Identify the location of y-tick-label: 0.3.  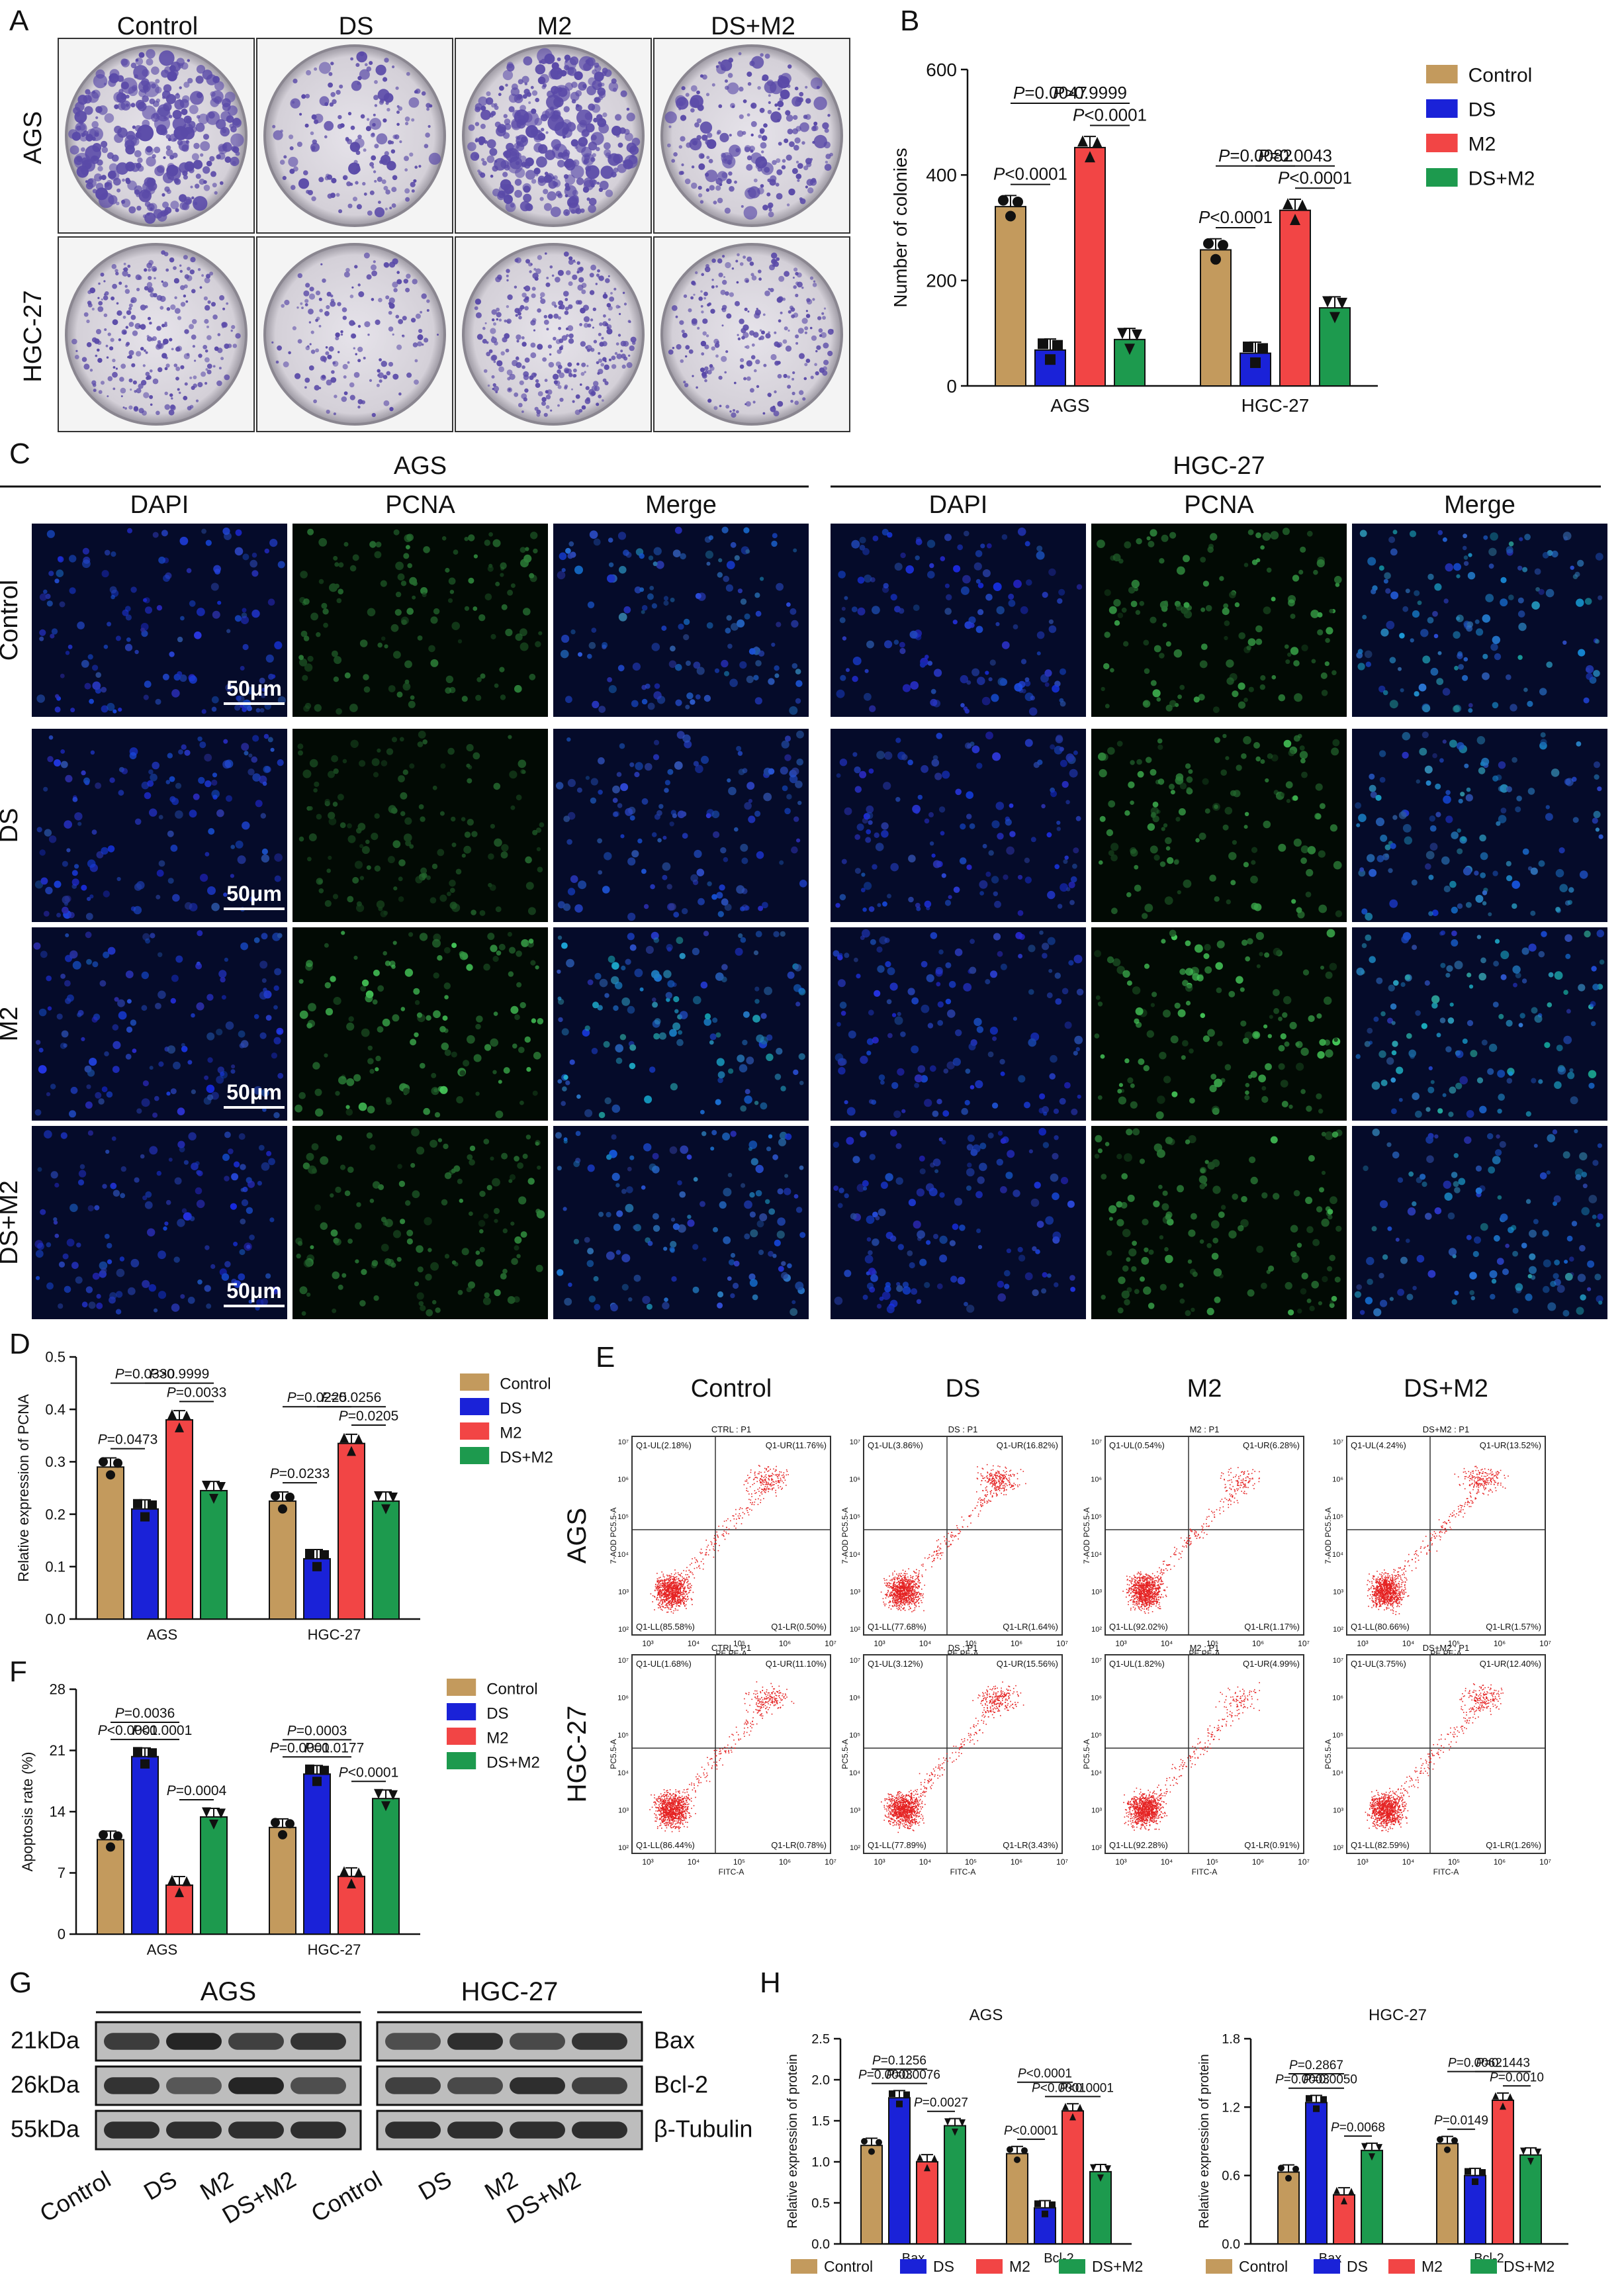
(56, 1462).